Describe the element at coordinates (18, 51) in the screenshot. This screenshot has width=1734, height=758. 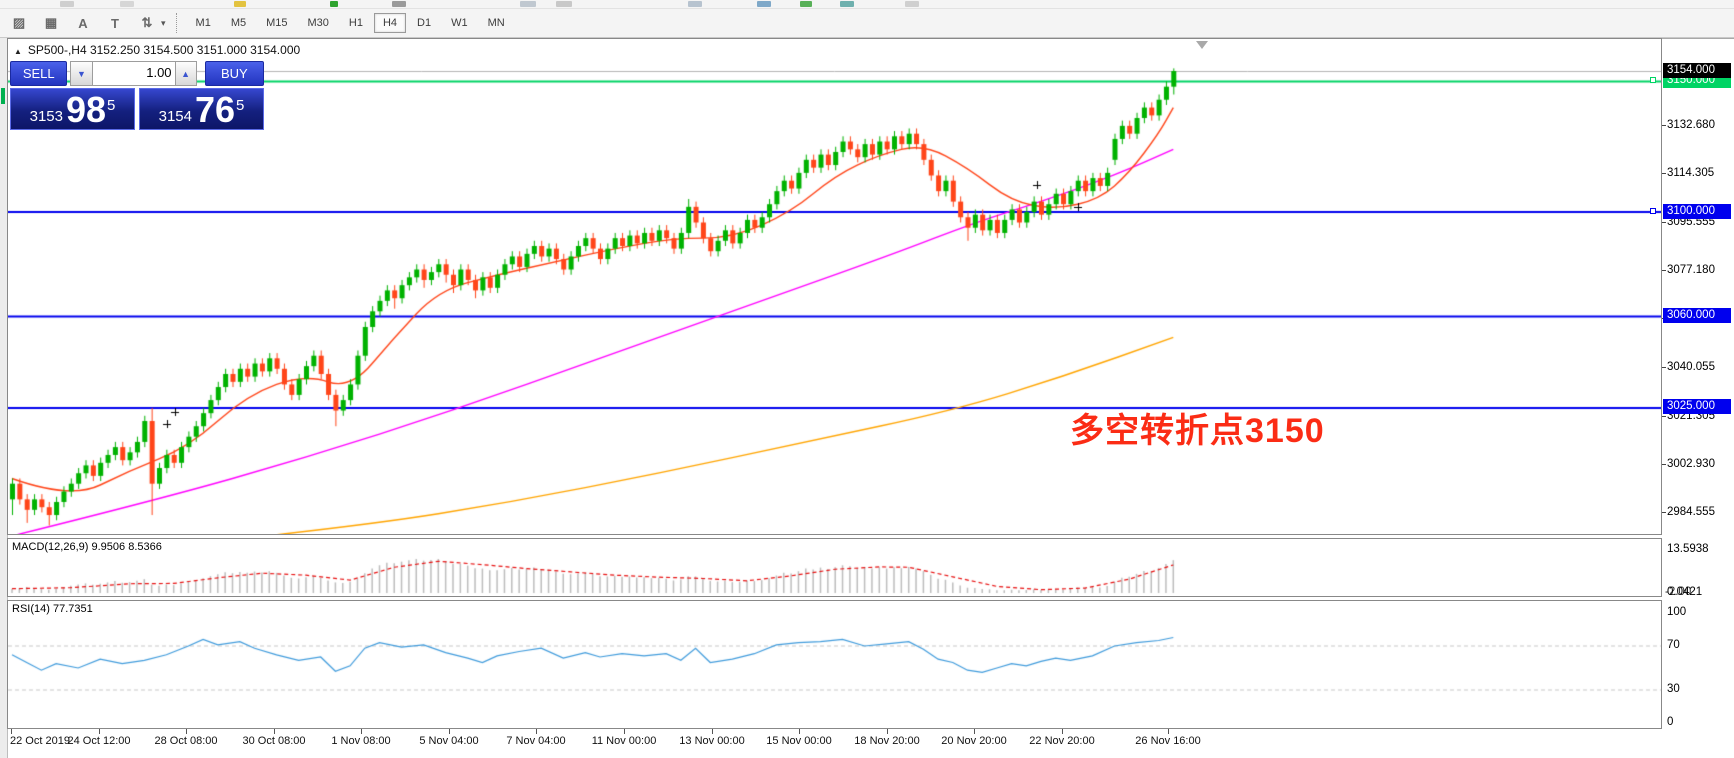
I see `collapse-triangle-icon: ▲` at that location.